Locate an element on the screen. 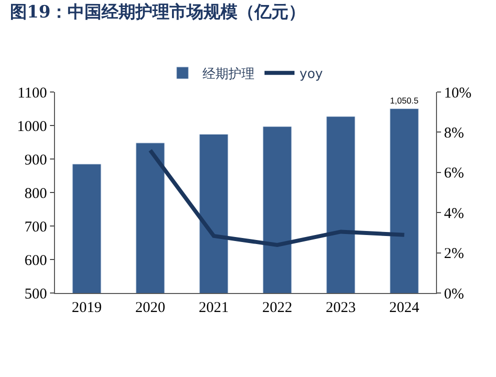  y2-tick-label: 0% is located at coordinates (454, 294).